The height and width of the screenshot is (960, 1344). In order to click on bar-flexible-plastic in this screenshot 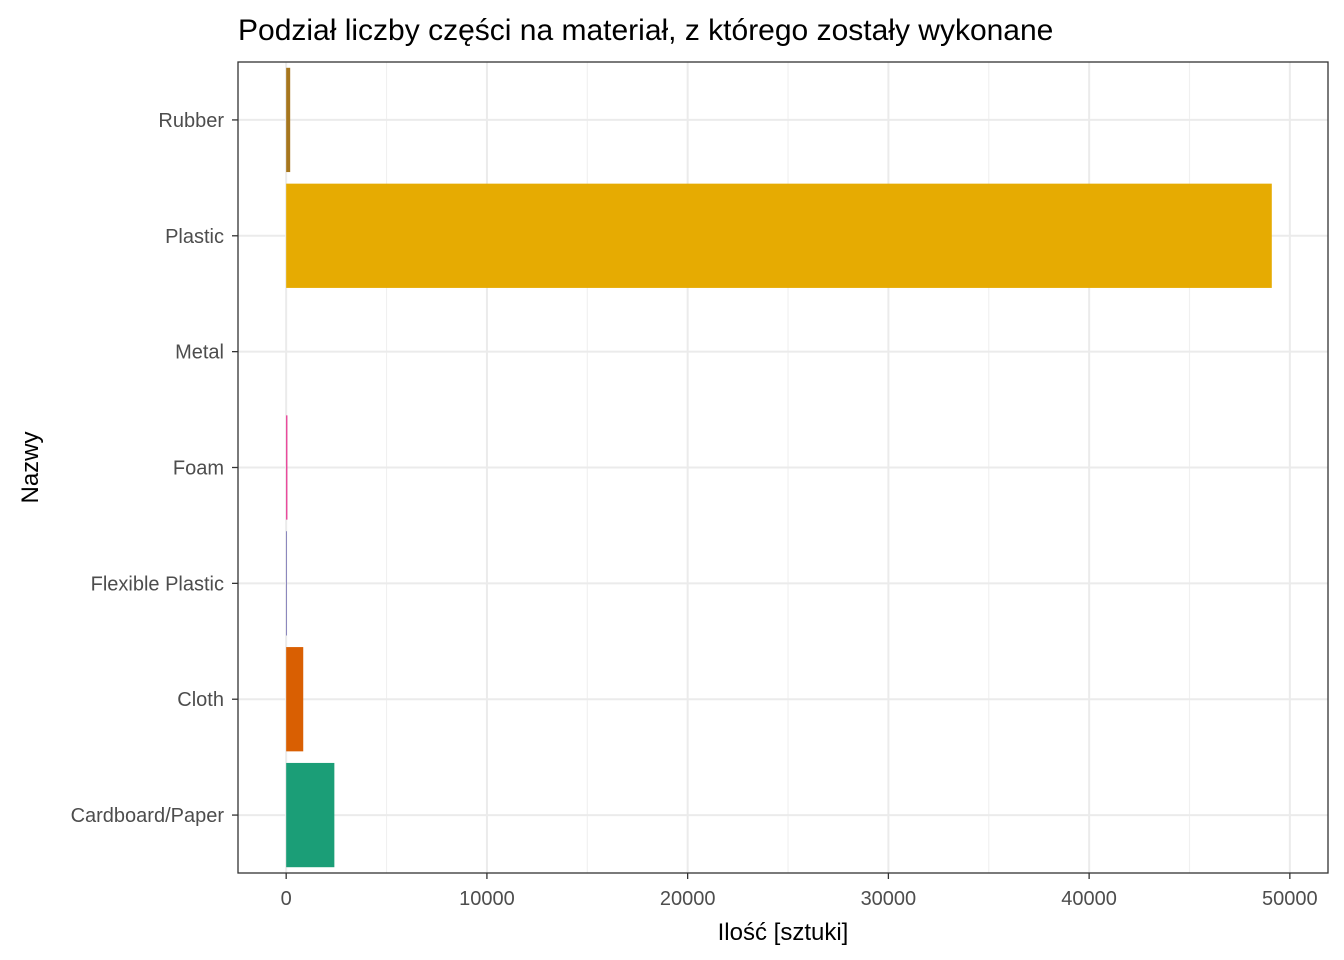, I will do `click(286, 583)`.